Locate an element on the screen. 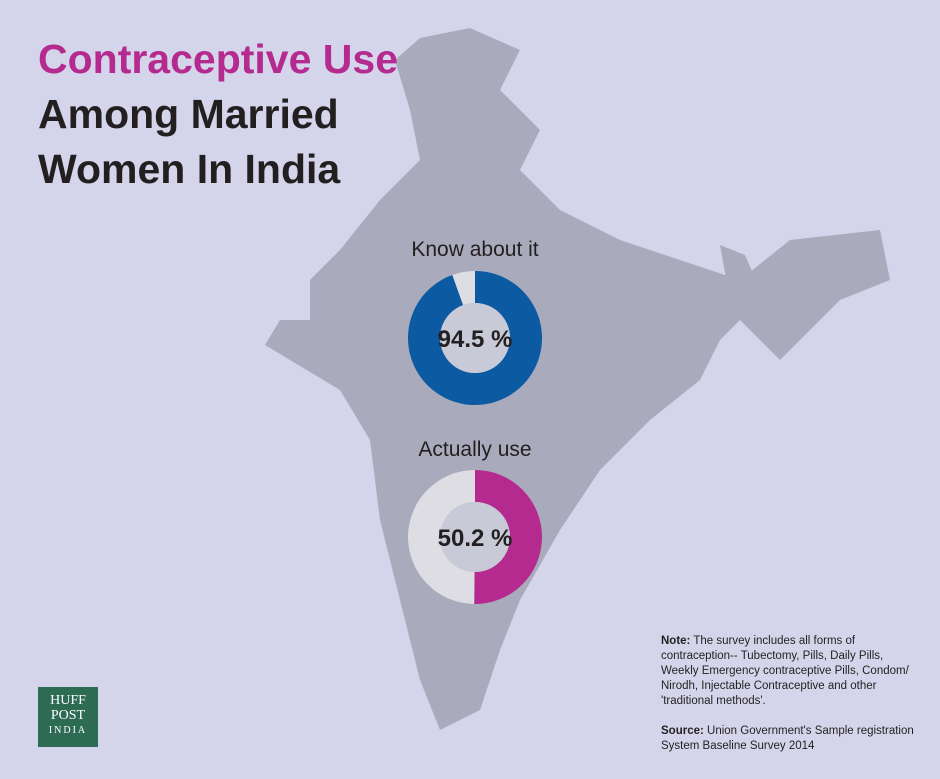 The image size is (940, 779). chart-title-know: Know about it is located at coordinates (475, 249).